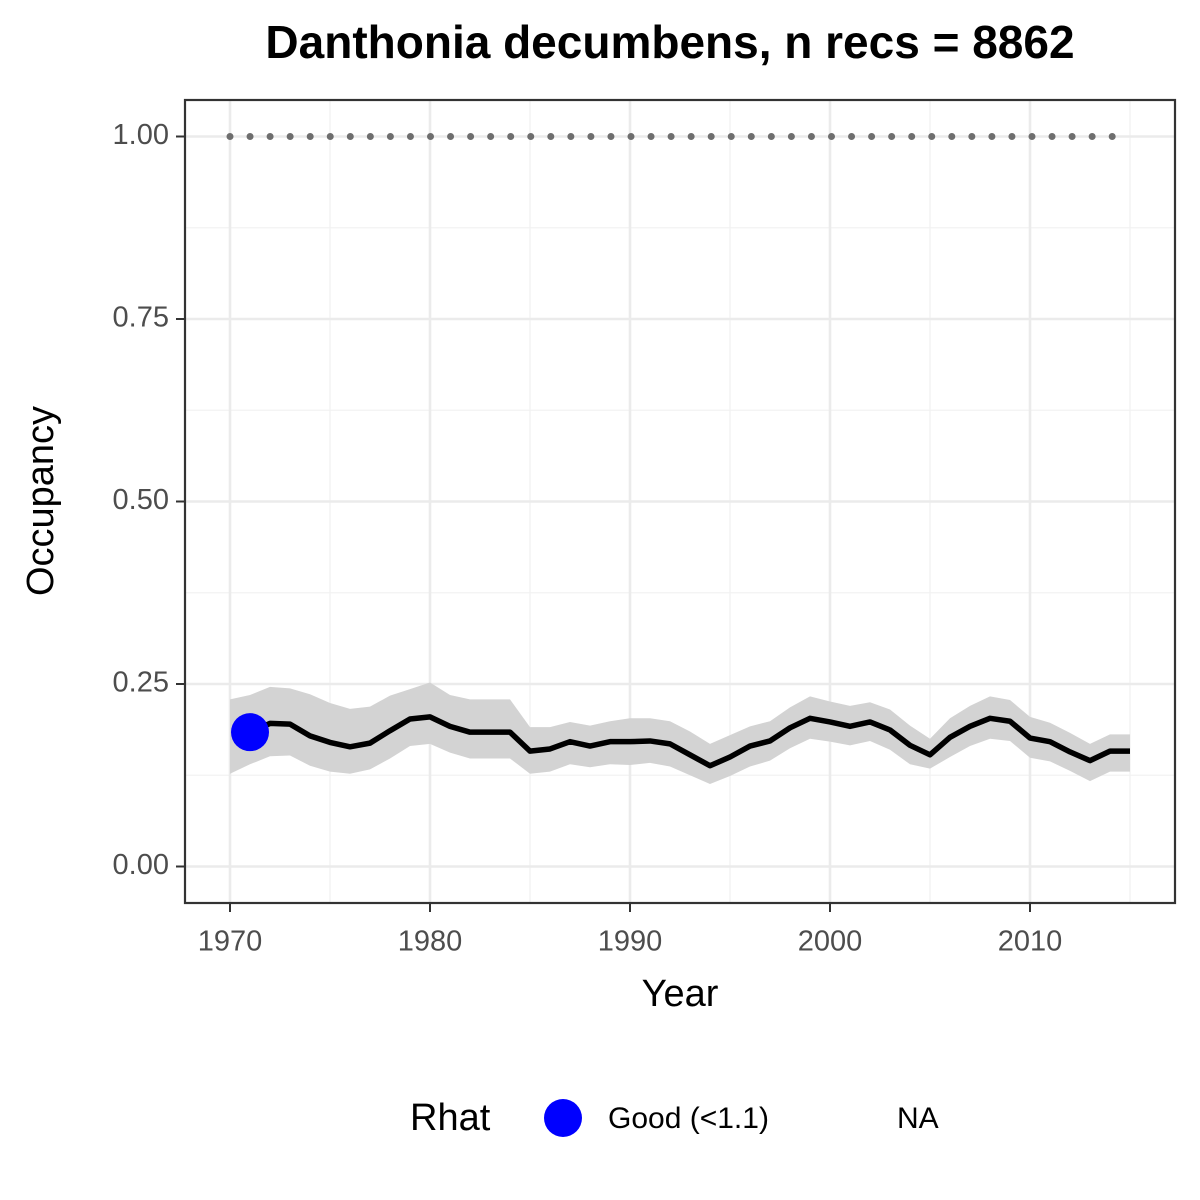 Image resolution: width=1200 pixels, height=1200 pixels. Describe the element at coordinates (430, 942) in the screenshot. I see `x-tick-label: 1980` at that location.